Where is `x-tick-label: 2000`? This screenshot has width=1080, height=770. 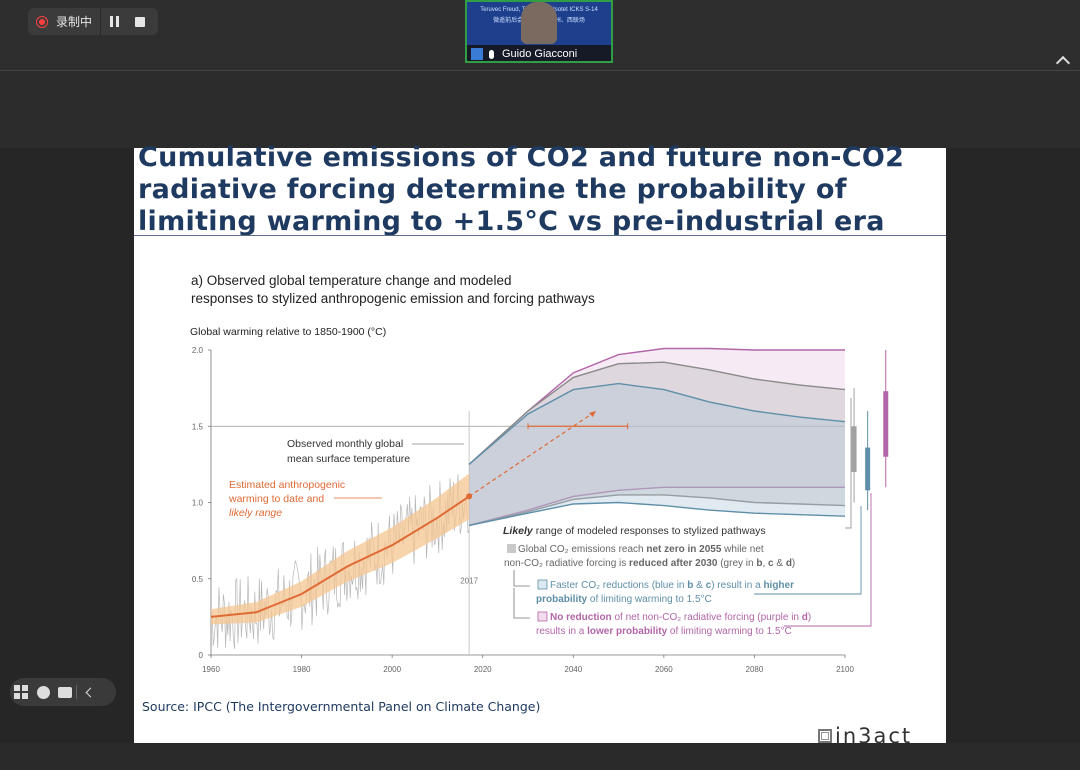 x-tick-label: 2000 is located at coordinates (392, 669).